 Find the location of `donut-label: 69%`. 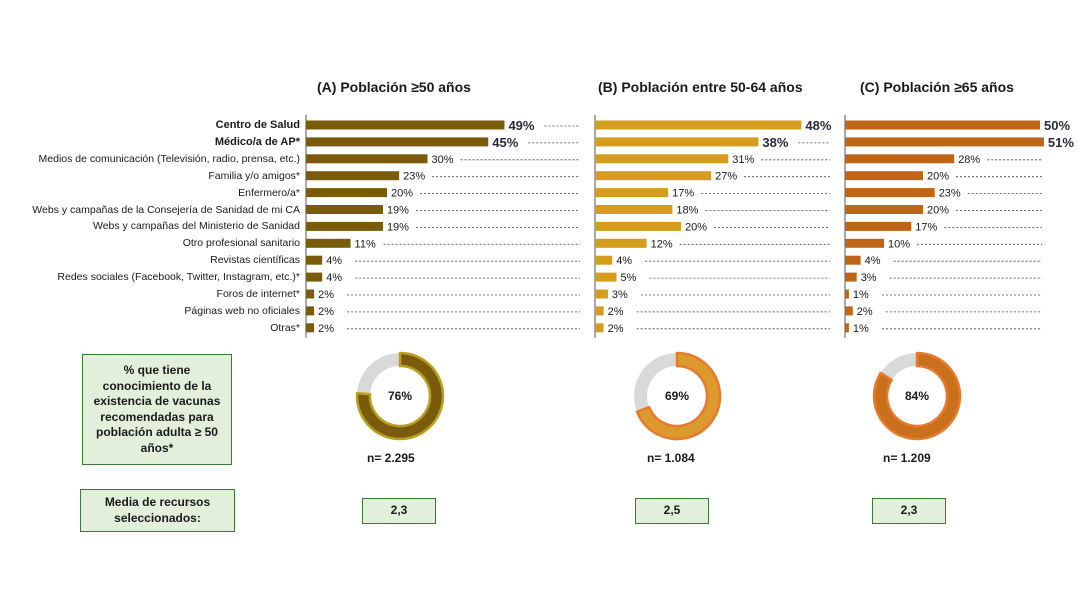

donut-label: 69% is located at coordinates (677, 396).